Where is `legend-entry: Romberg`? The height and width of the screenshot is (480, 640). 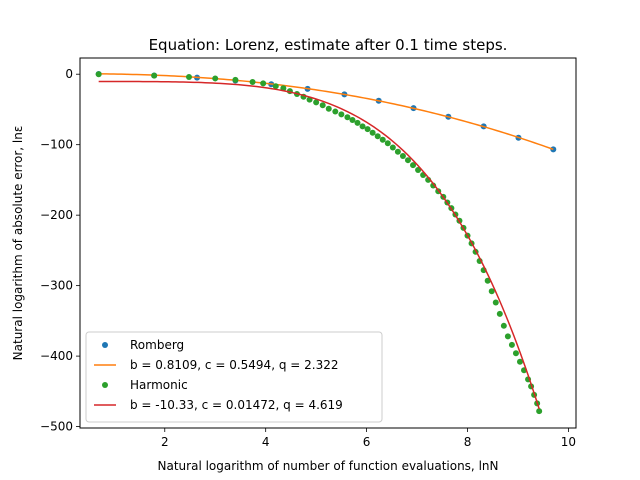
legend-entry: Romberg is located at coordinates (143, 345).